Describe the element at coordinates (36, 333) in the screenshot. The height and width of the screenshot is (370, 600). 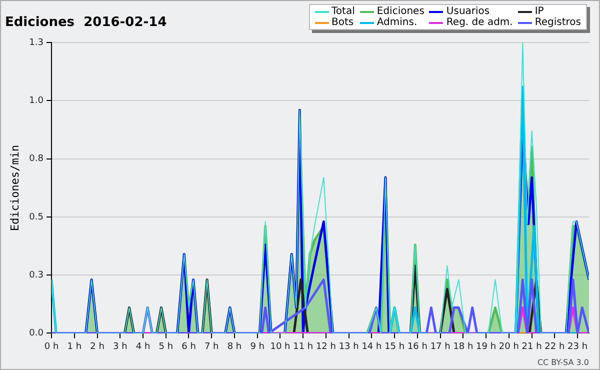
I see `y-tick-label: 0.0` at that location.